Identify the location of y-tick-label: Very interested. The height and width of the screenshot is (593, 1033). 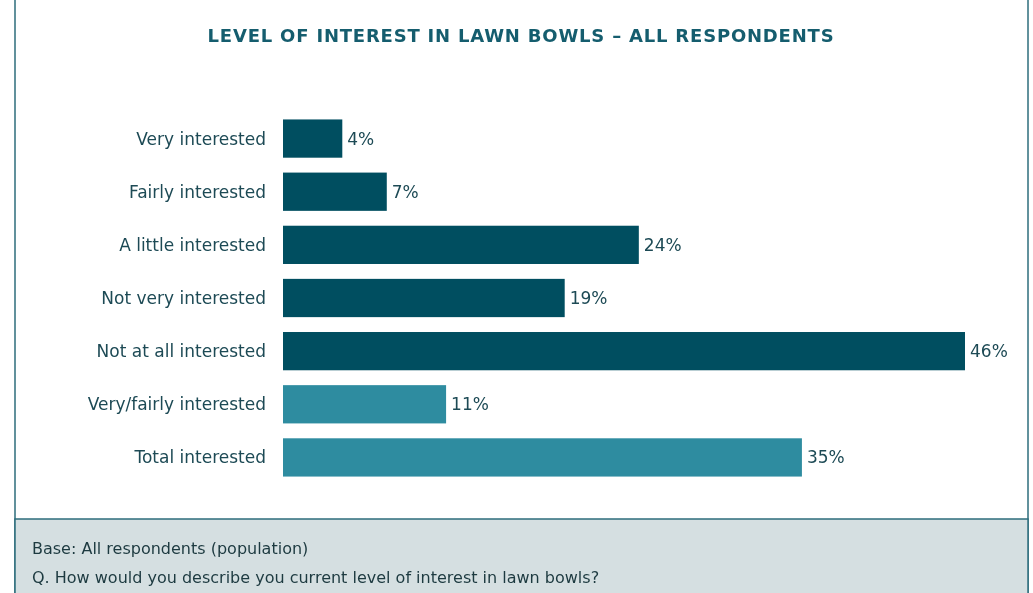
(201, 138).